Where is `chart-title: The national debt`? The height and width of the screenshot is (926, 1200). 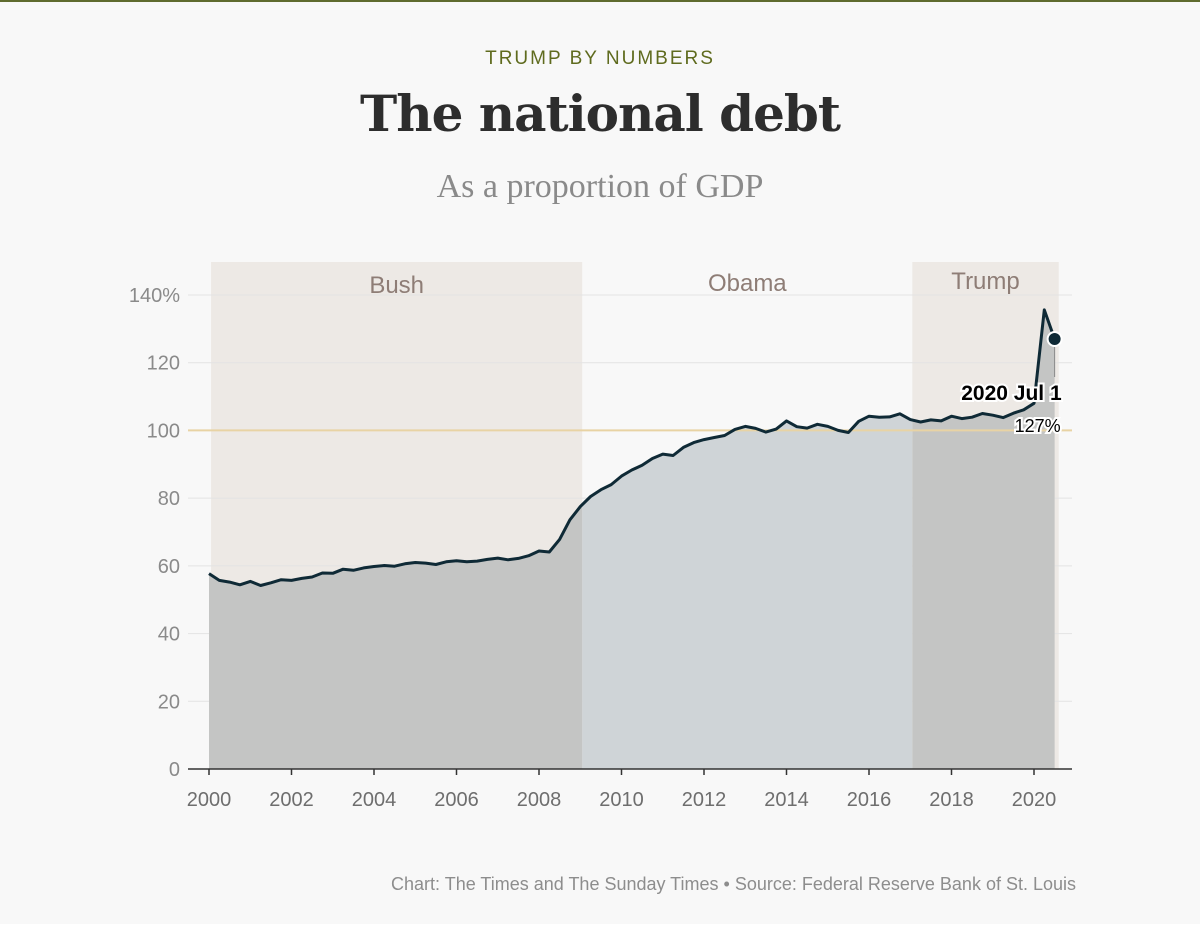
chart-title: The national debt is located at coordinates (600, 113).